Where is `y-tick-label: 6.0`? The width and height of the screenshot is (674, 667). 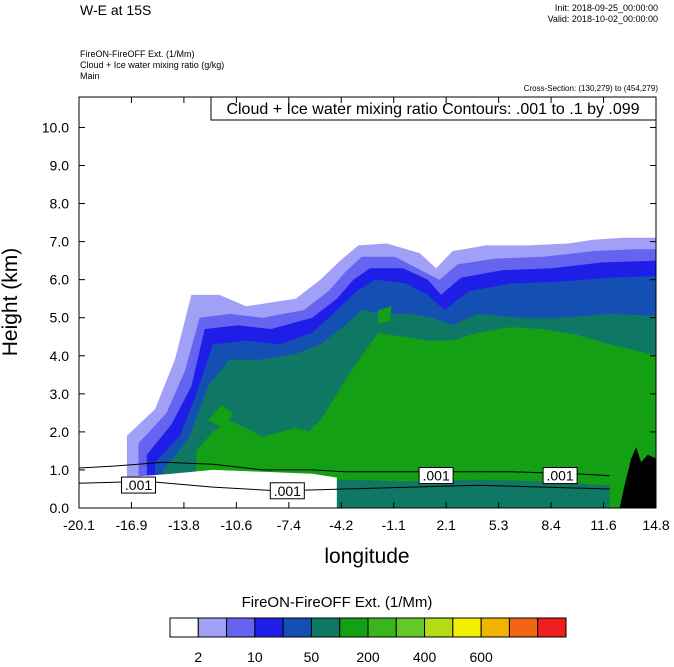 y-tick-label: 6.0 is located at coordinates (60, 280).